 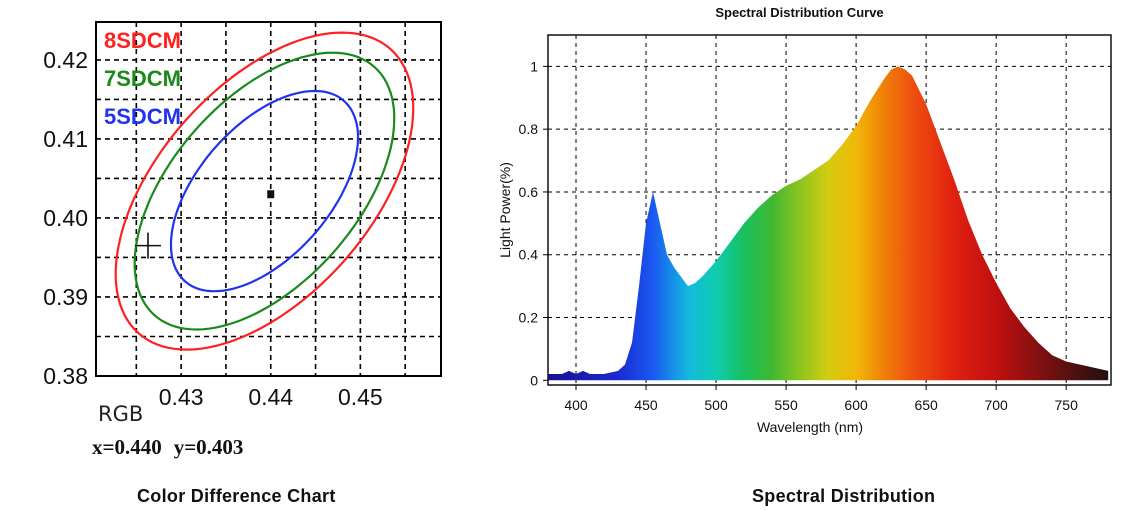 What do you see at coordinates (127, 447) in the screenshot?
I see `x-readout: x=0.440` at bounding box center [127, 447].